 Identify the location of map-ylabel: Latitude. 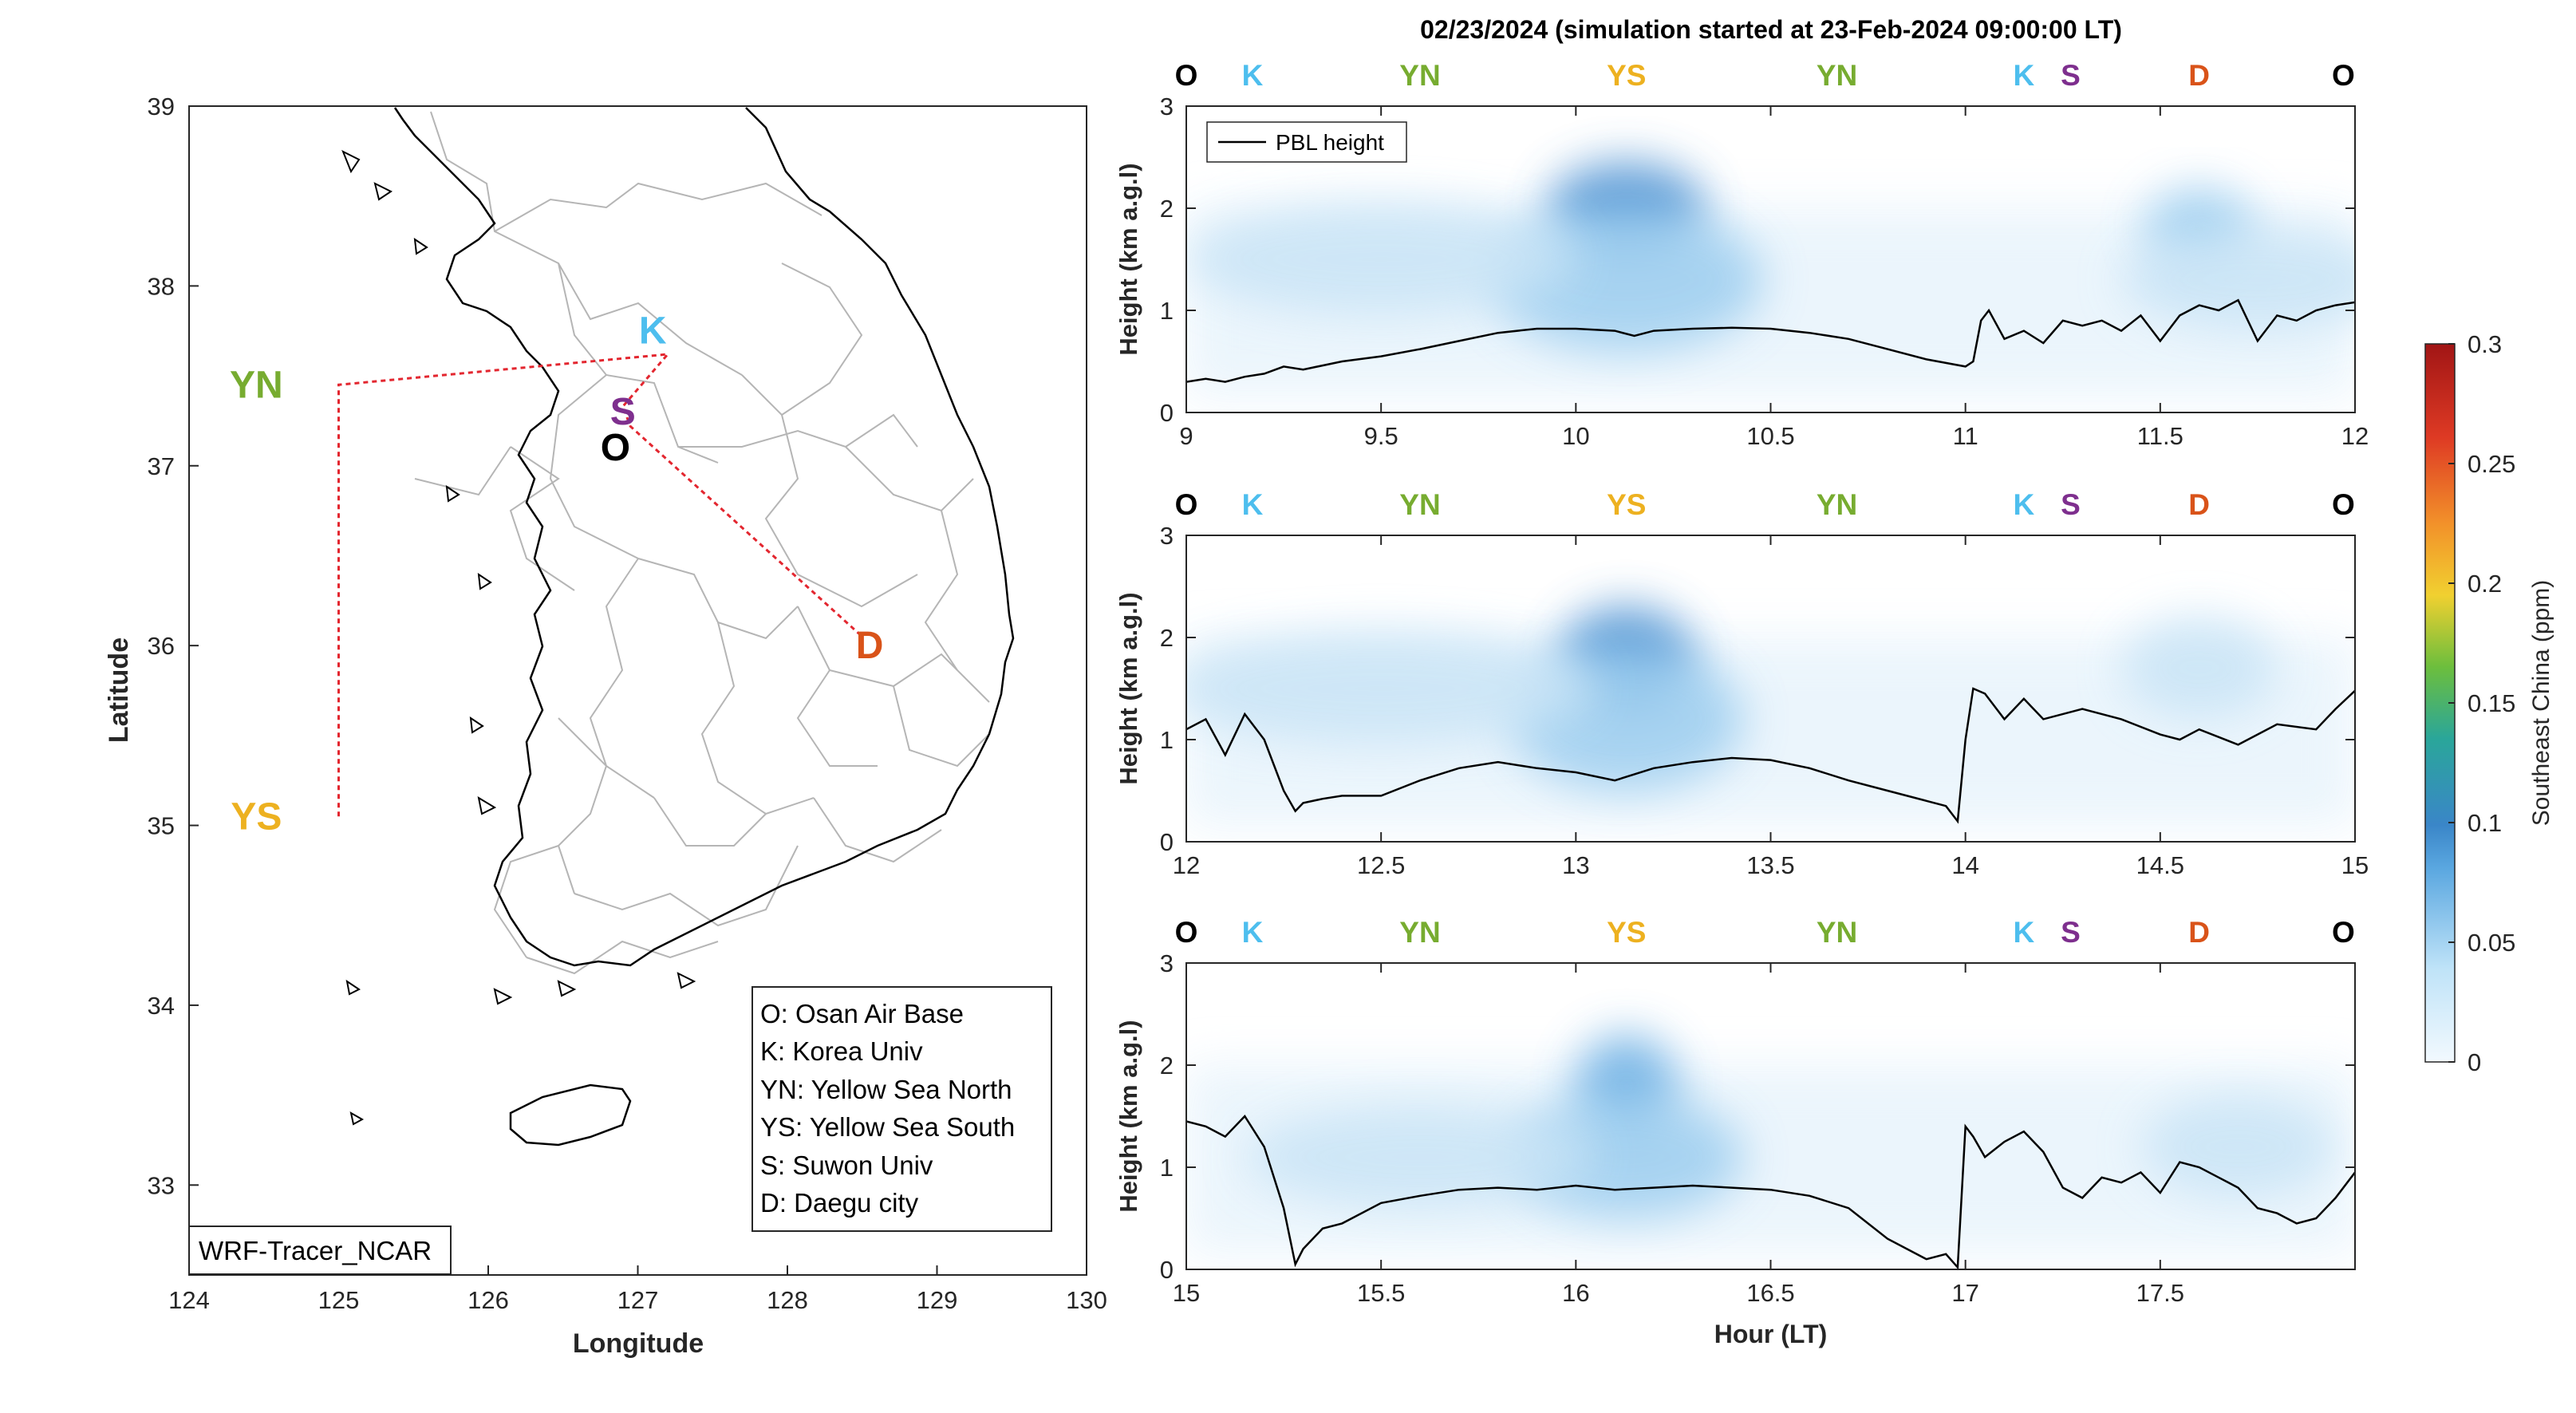
(119, 690).